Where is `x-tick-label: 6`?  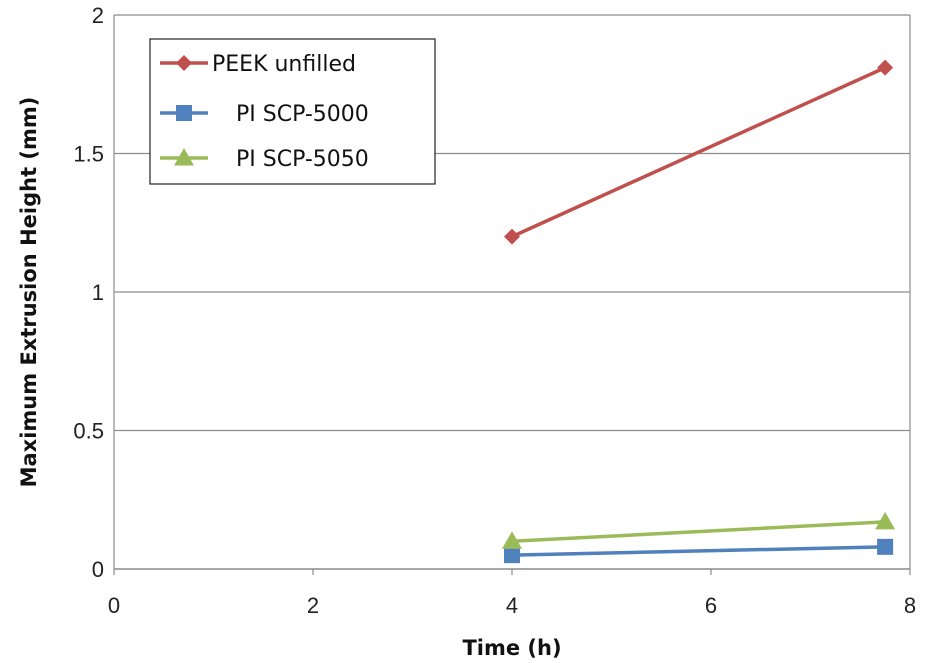
x-tick-label: 6 is located at coordinates (711, 605).